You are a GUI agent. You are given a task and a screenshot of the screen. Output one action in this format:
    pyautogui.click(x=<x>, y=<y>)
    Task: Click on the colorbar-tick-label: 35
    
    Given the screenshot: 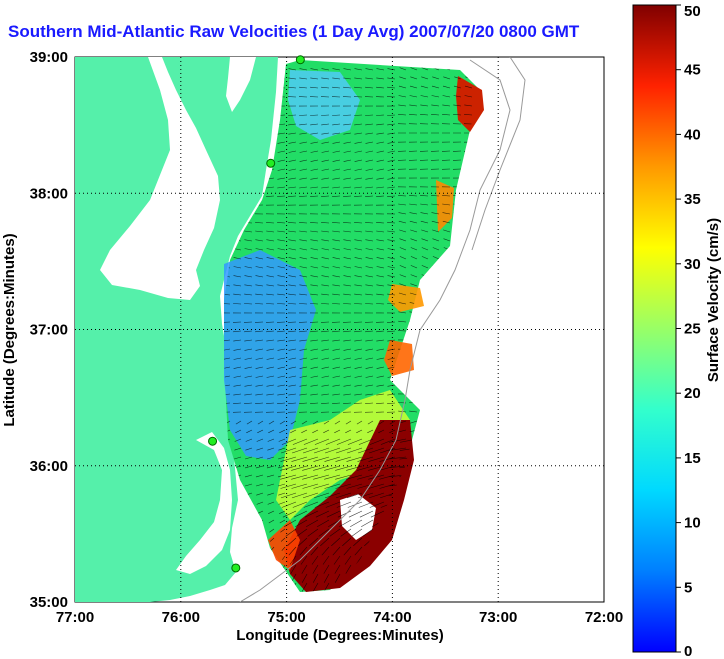 What is the action you would take?
    pyautogui.click(x=692, y=199)
    